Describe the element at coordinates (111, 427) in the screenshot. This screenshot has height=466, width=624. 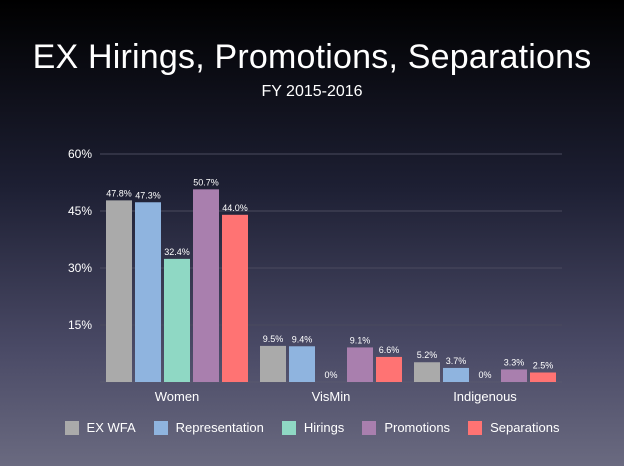
I see `legend-label: EX WFA` at that location.